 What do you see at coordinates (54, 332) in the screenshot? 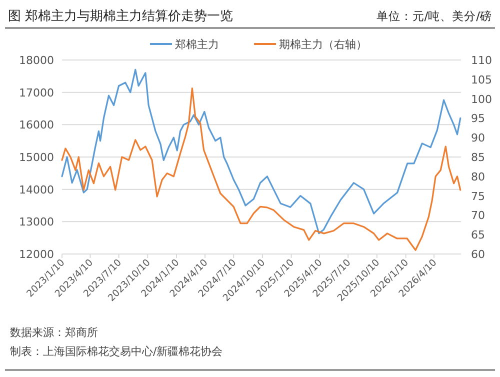
I see `source-note: 数据来源：郑商所` at bounding box center [54, 332].